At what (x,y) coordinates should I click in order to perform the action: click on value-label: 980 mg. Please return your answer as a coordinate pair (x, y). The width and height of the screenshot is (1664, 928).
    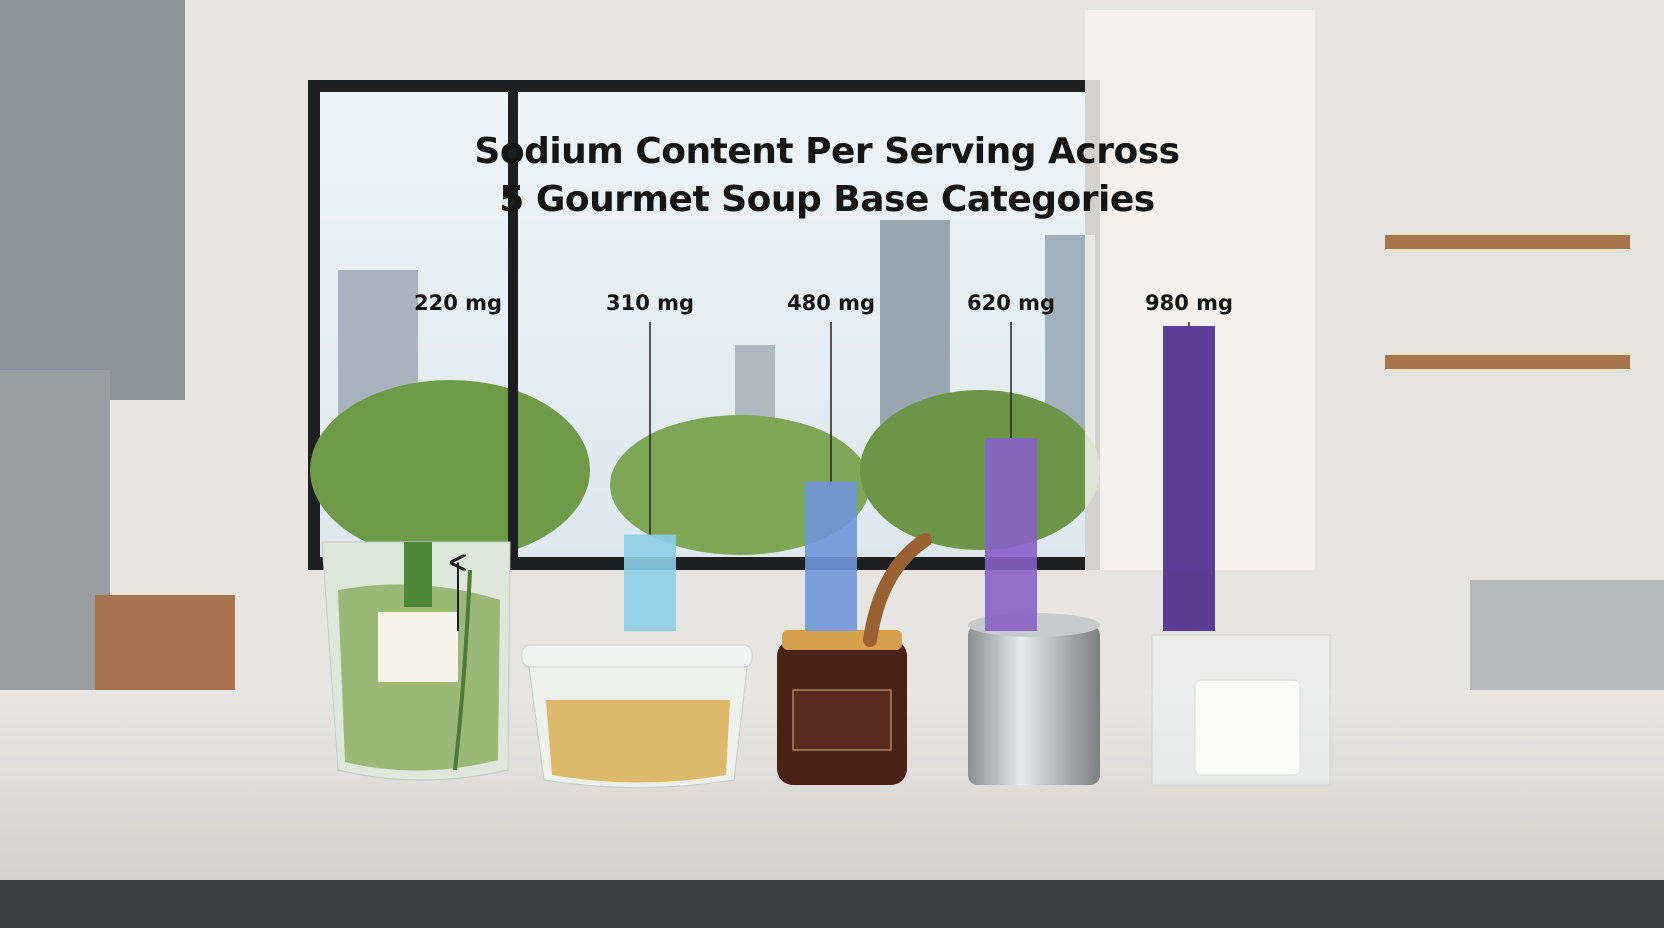
    Looking at the image, I should click on (1189, 303).